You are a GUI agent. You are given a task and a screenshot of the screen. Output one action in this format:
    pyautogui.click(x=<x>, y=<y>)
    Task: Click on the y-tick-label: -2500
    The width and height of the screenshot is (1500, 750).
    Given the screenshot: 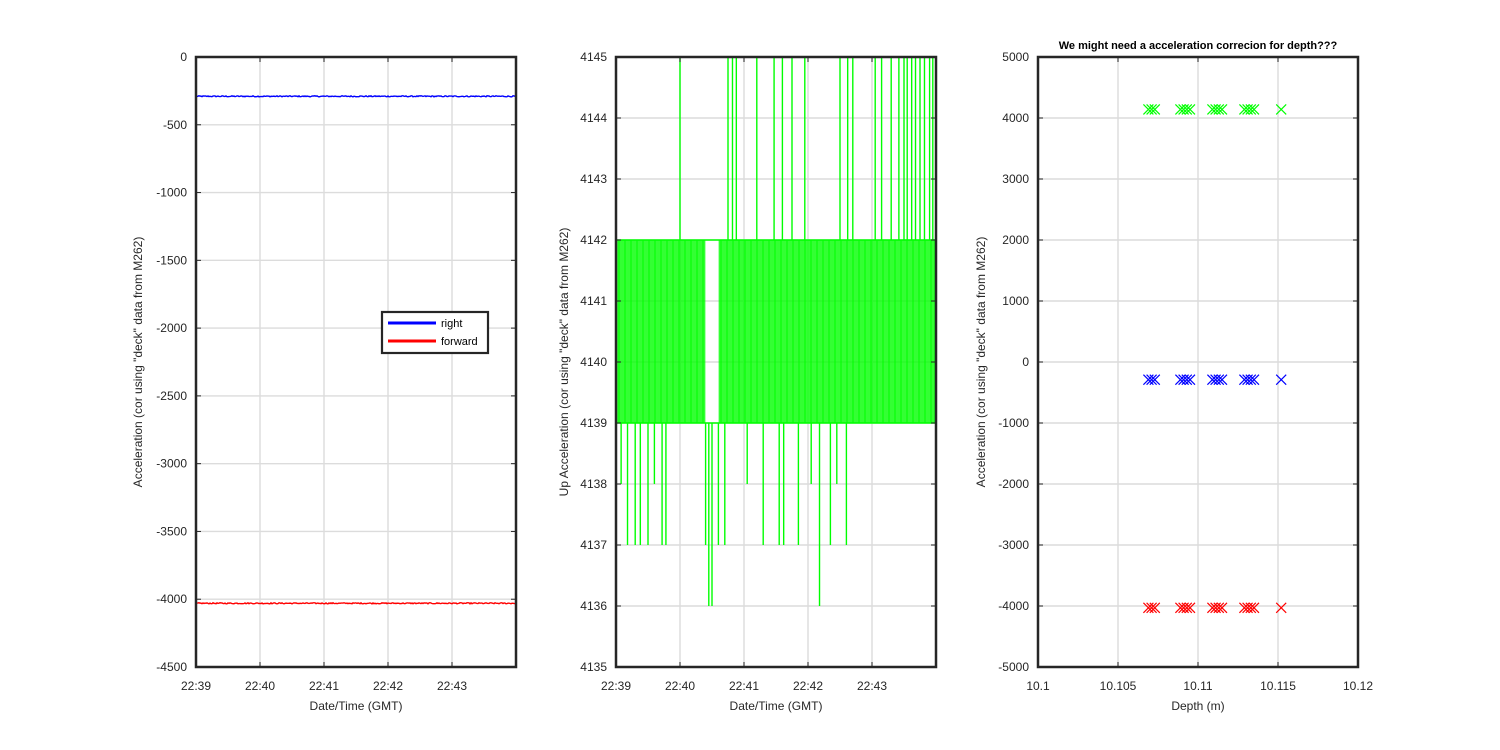 What is the action you would take?
    pyautogui.click(x=171, y=396)
    